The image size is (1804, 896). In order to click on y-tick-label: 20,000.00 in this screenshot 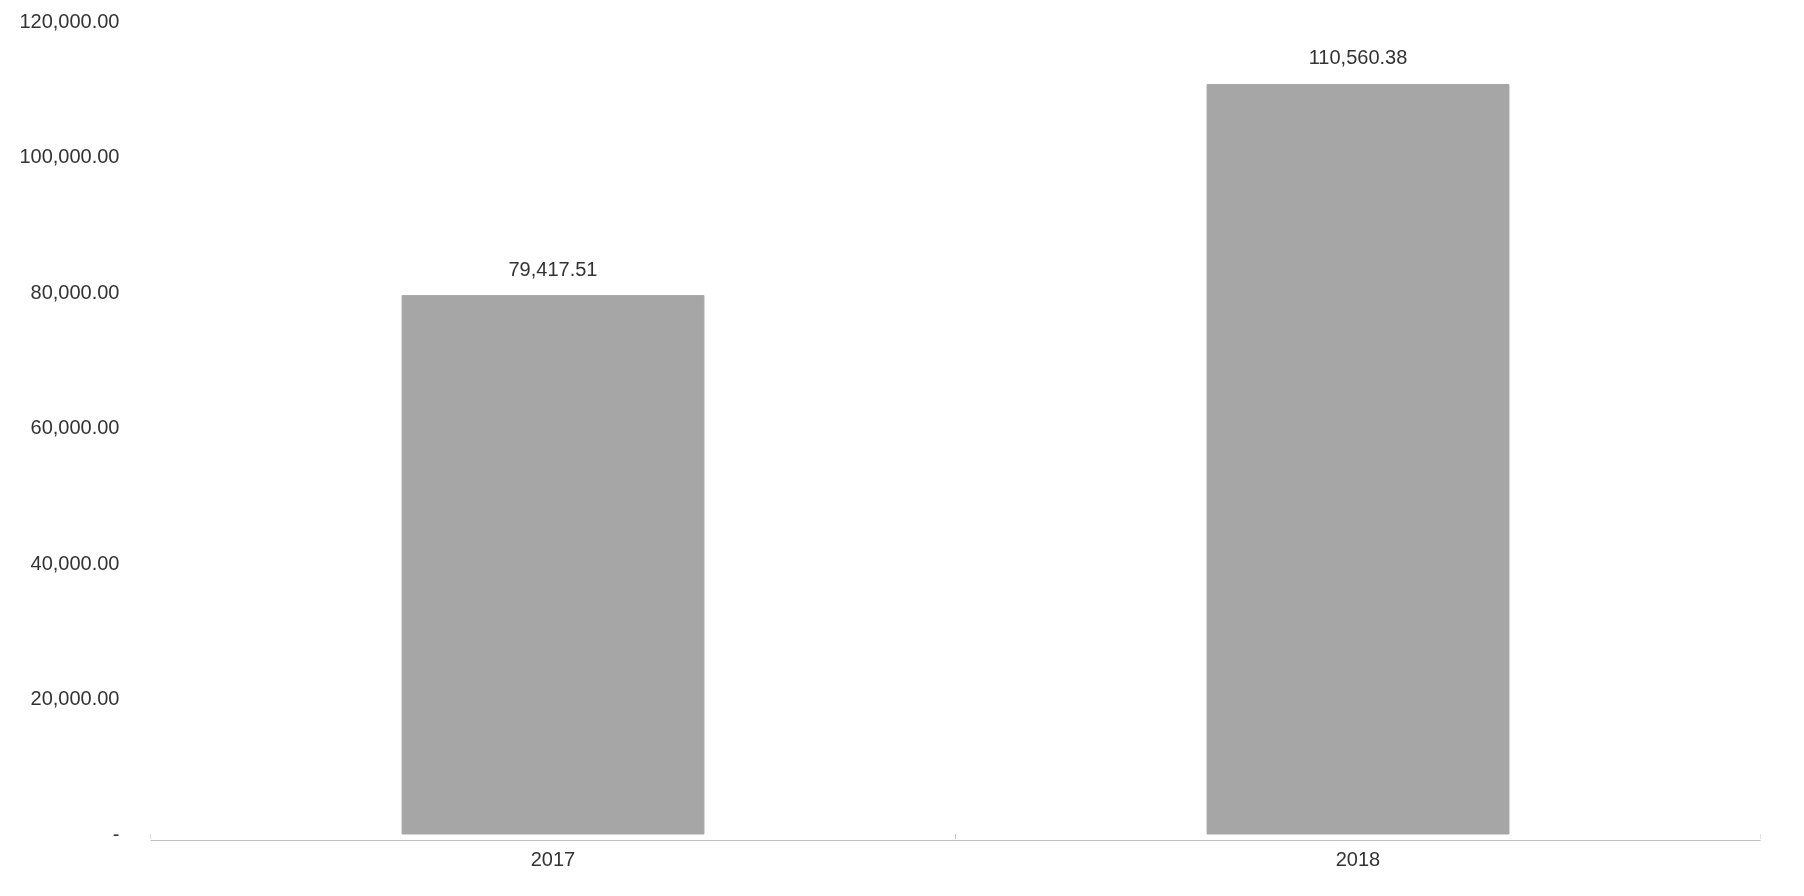, I will do `click(75, 698)`.